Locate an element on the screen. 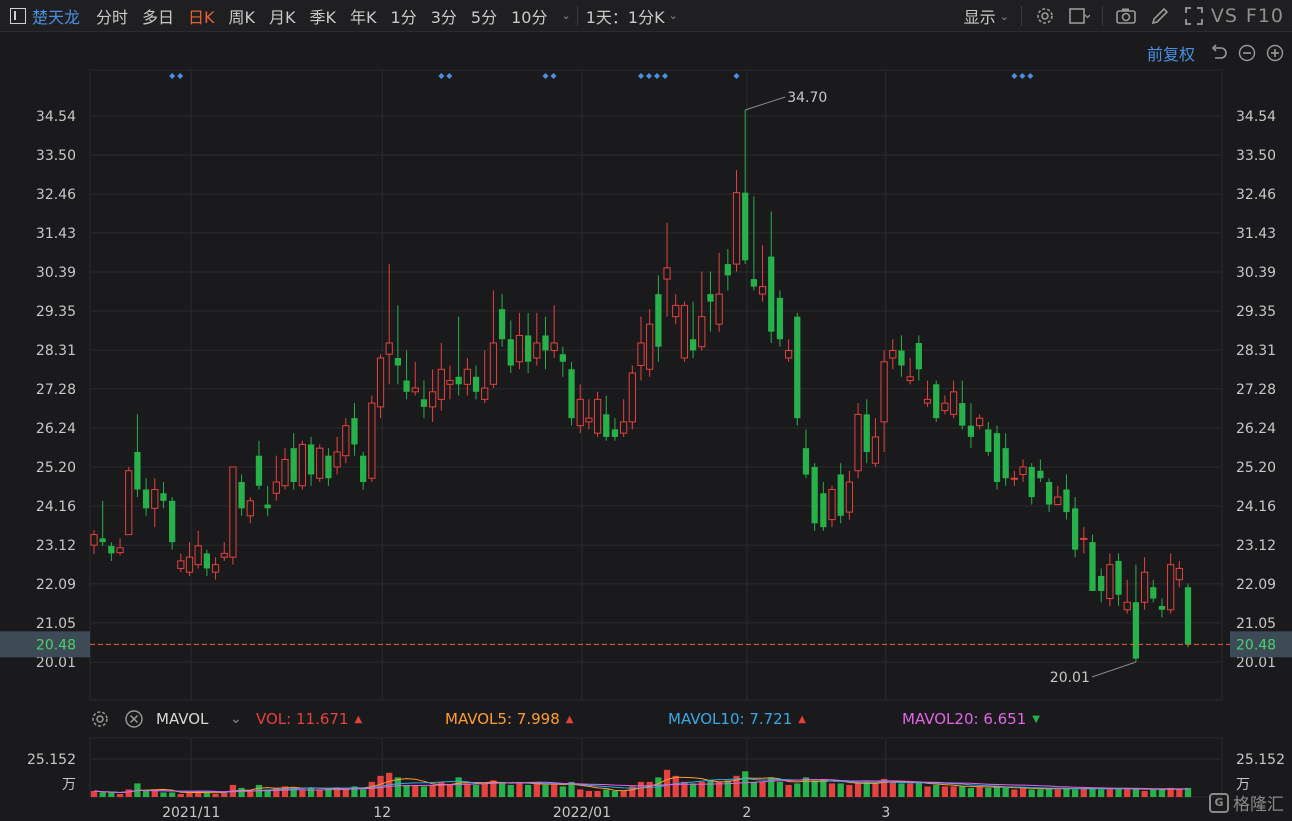 The image size is (1292, 821). period-tab: 多日 is located at coordinates (158, 17).